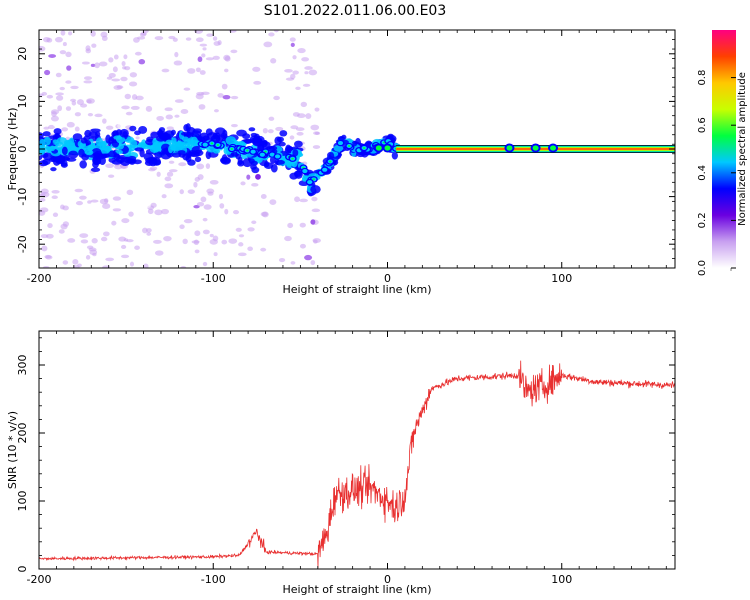 This screenshot has width=750, height=600. What do you see at coordinates (561, 579) in the screenshot?
I see `snr-xtick-label: 100` at bounding box center [561, 579].